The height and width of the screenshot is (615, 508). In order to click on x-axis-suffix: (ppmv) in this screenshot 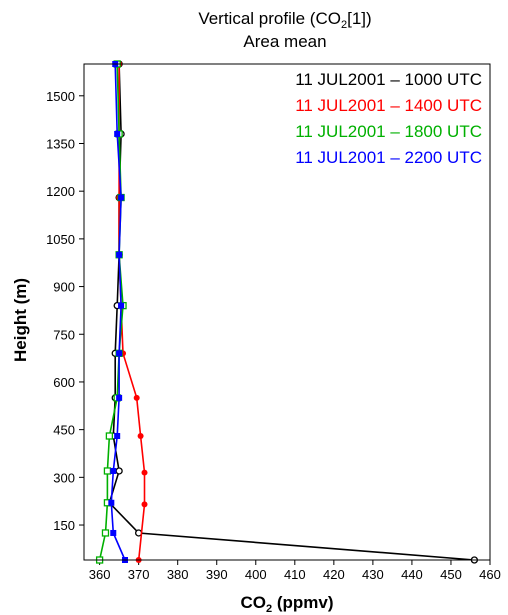, I will do `click(302, 602)`.